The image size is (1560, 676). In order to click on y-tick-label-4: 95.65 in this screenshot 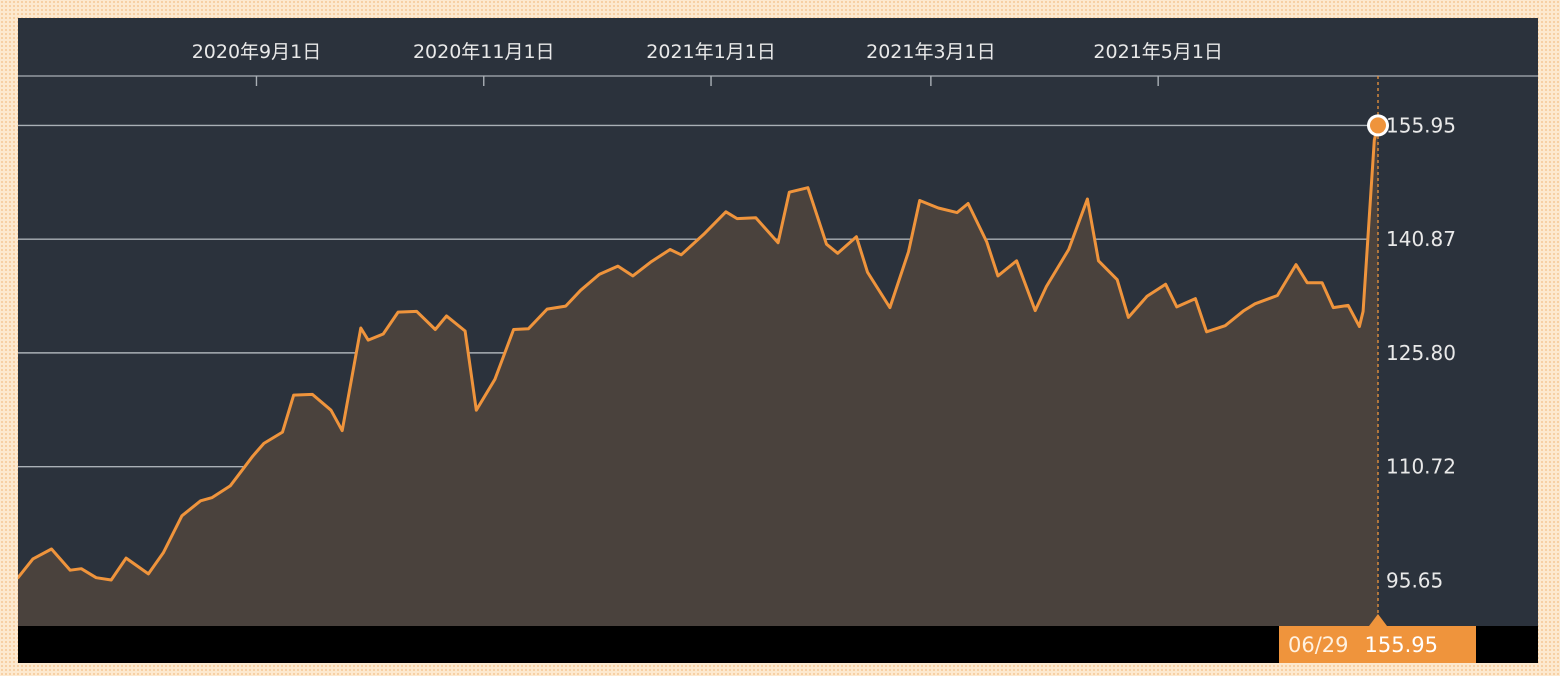, I will do `click(1414, 580)`.